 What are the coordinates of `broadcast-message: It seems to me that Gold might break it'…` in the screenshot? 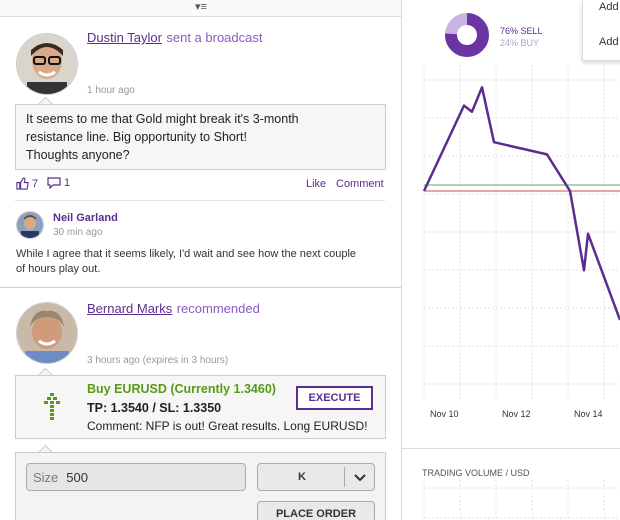 It's located at (200, 137).